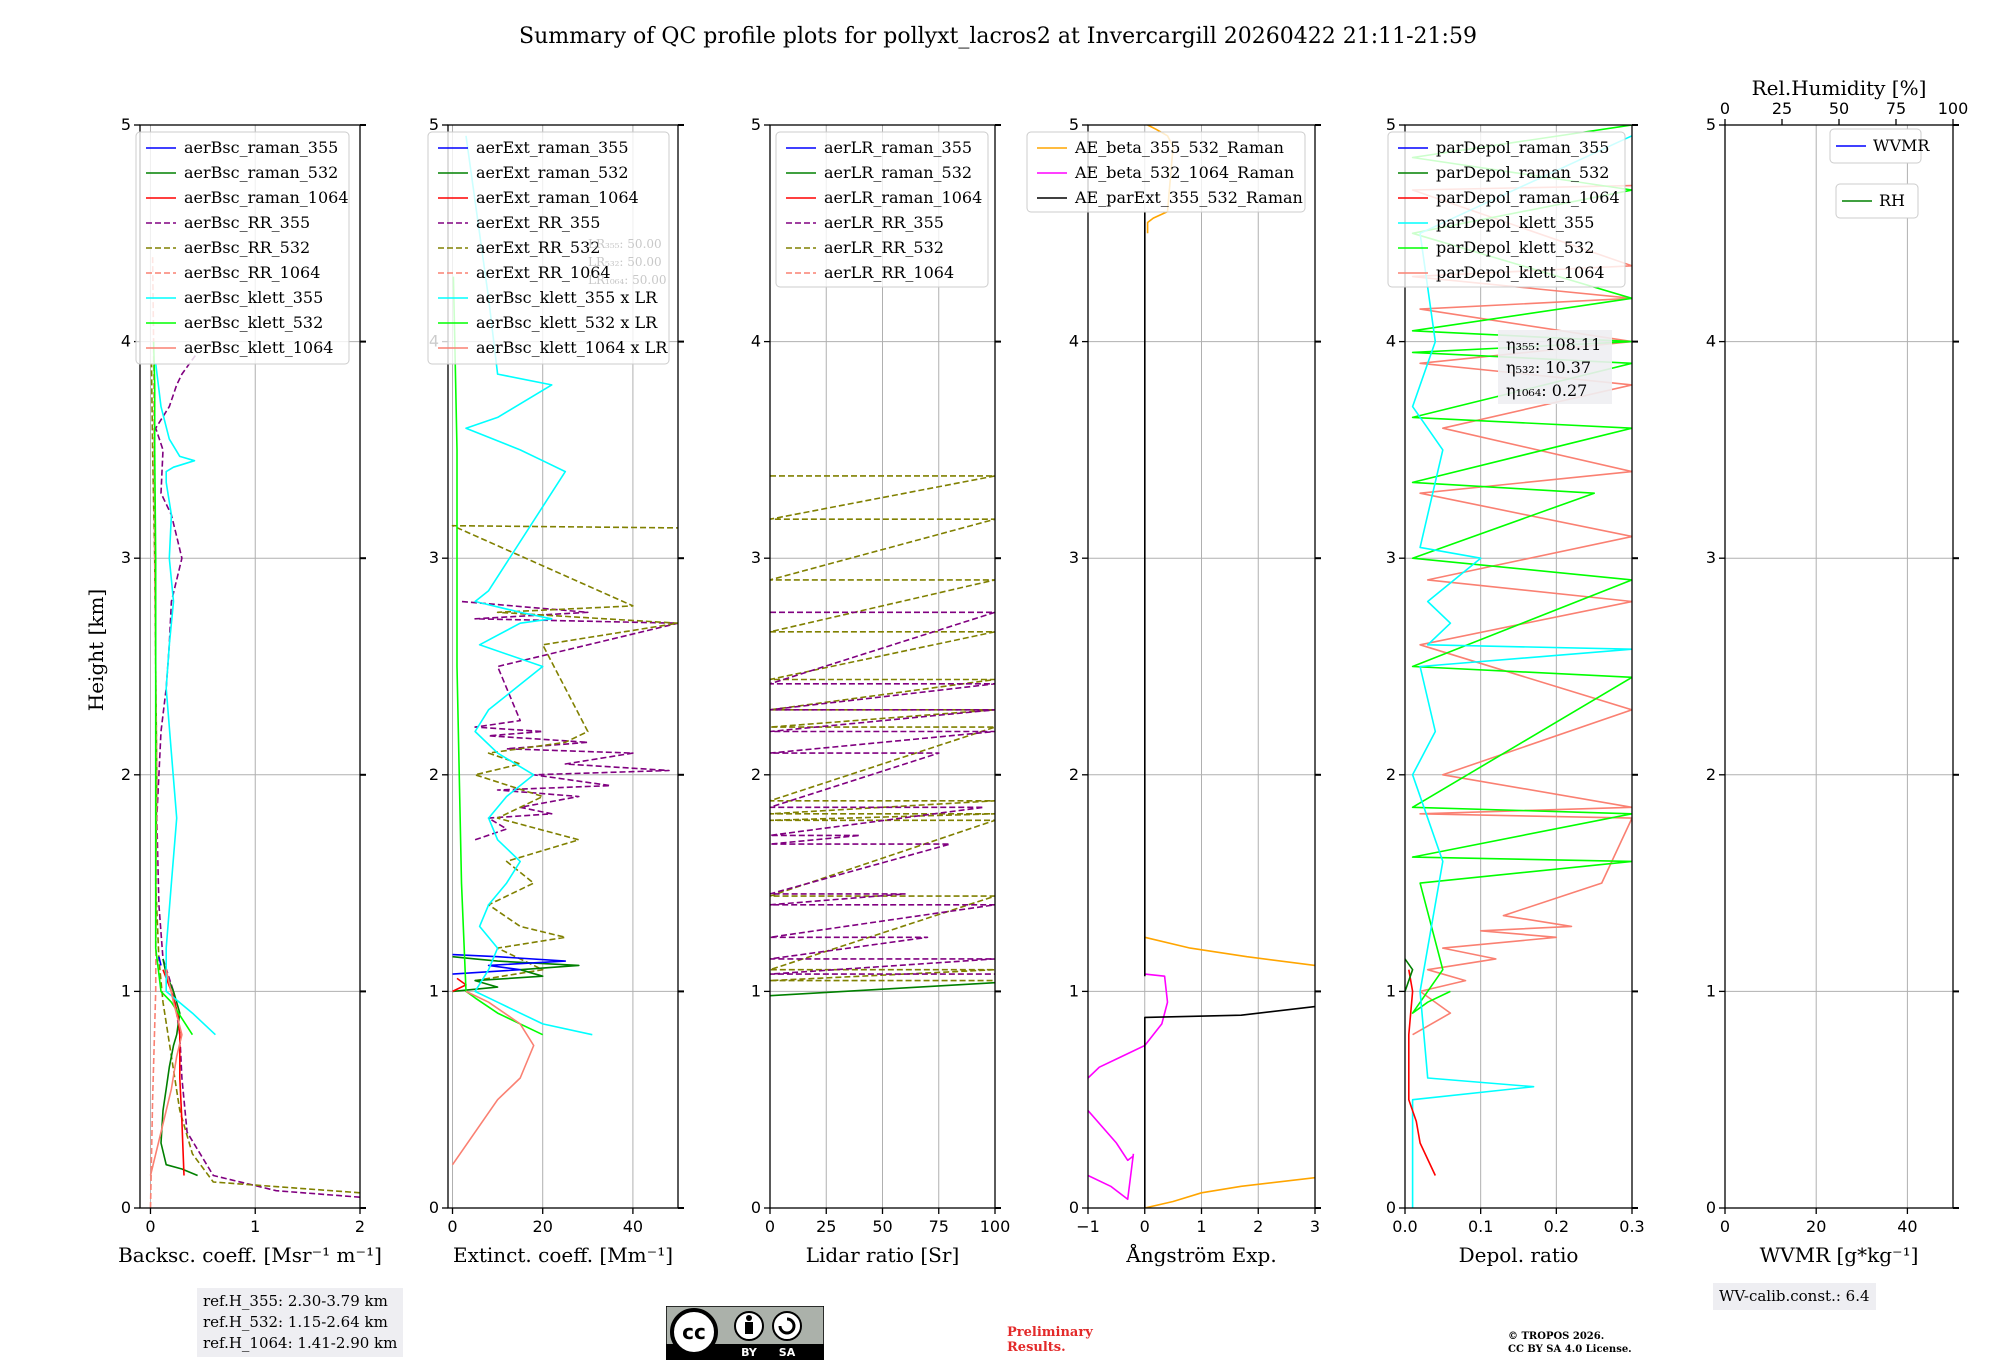 The height and width of the screenshot is (1360, 2000). What do you see at coordinates (567, 297) in the screenshot?
I see `legend-label: aerBsc_klett_355 x LR` at bounding box center [567, 297].